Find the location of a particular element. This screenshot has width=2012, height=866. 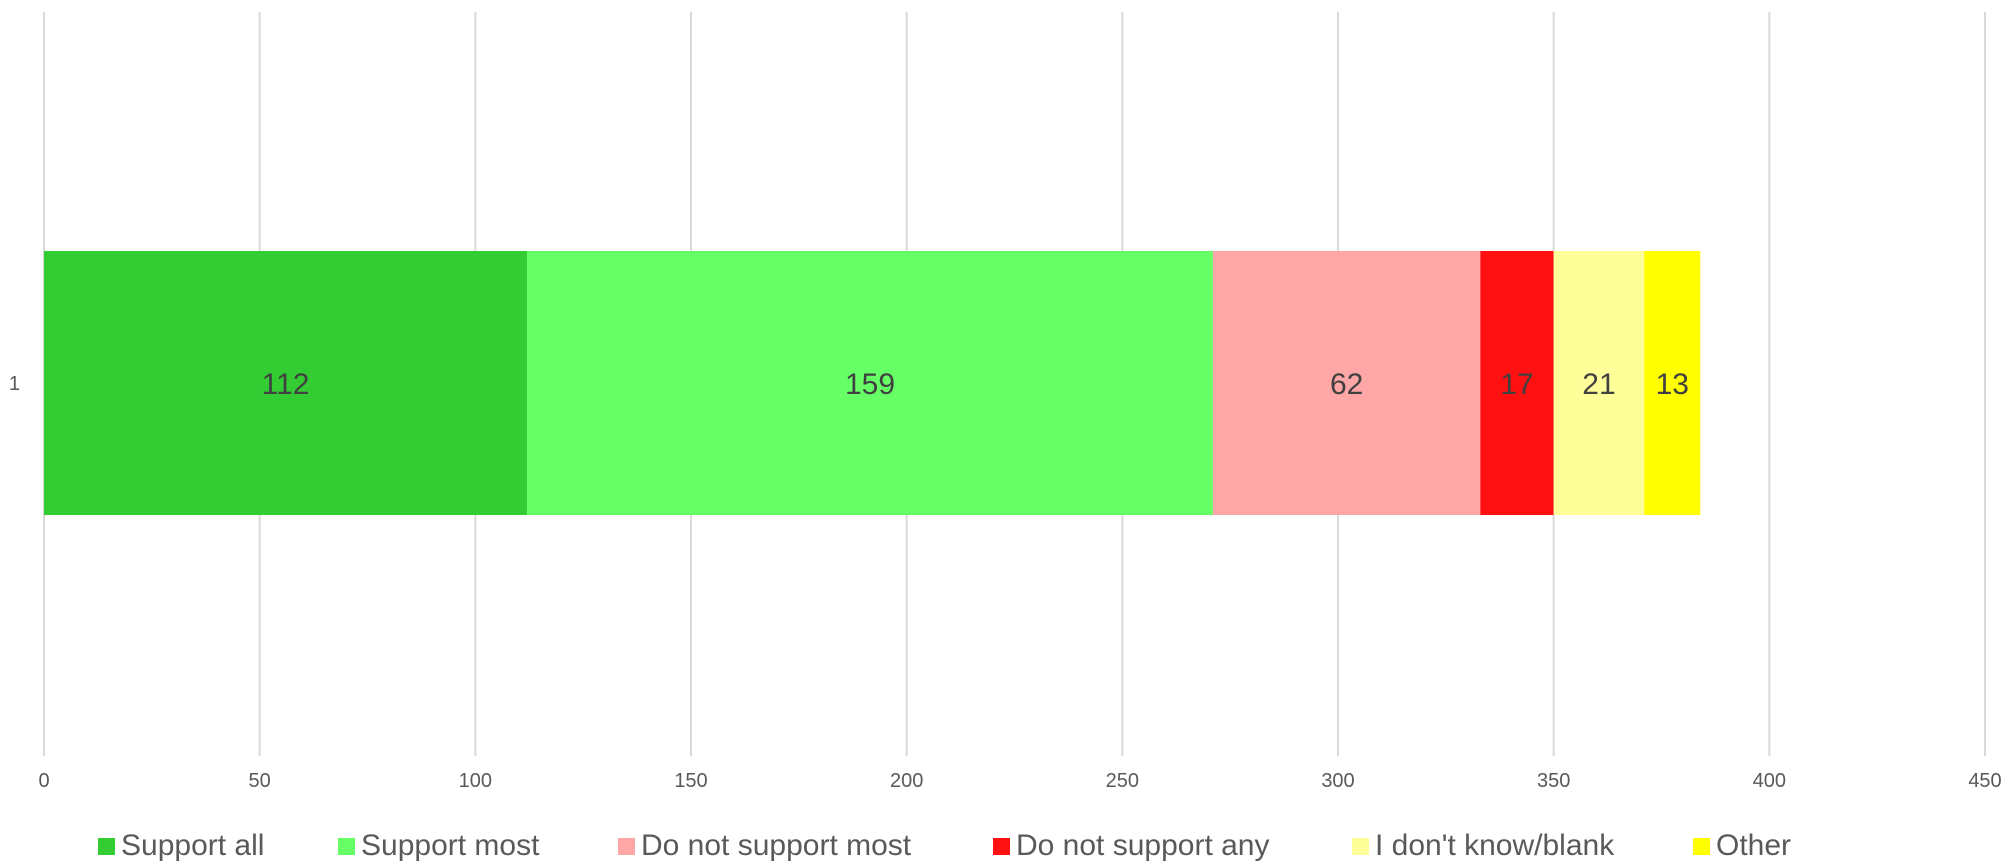

data-label-4: 21 is located at coordinates (1598, 384).